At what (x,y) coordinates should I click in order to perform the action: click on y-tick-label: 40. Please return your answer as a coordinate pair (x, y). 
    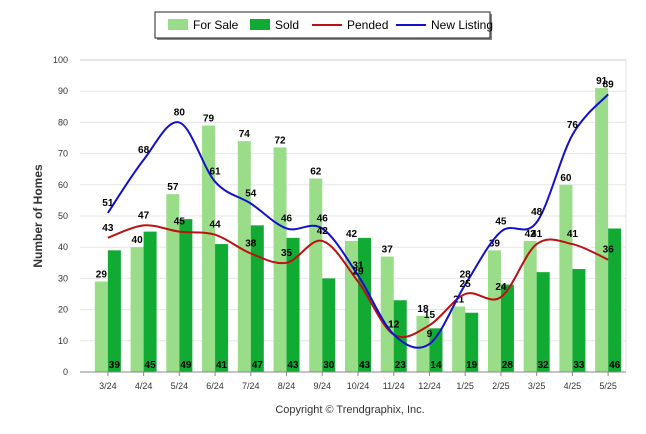
    Looking at the image, I should click on (63, 247).